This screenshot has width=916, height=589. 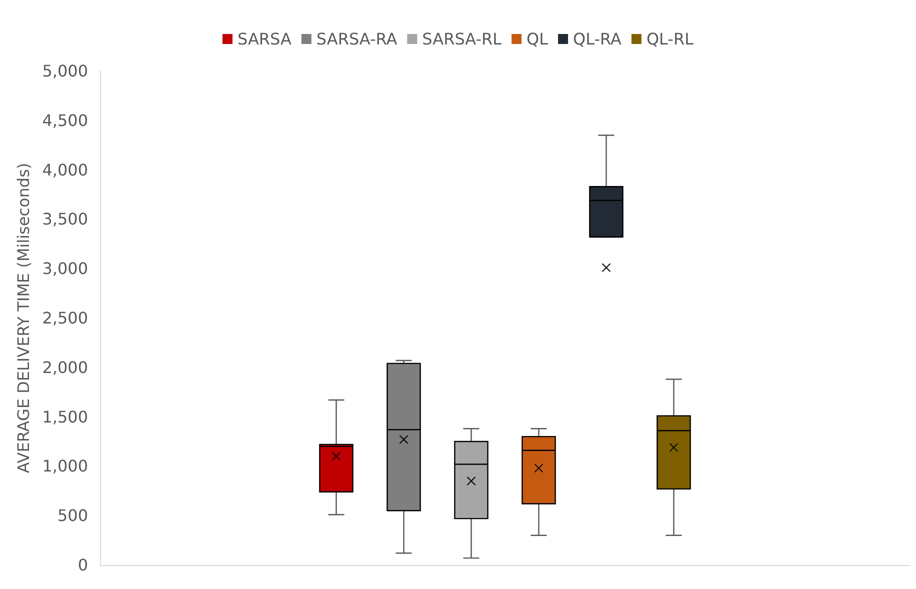 What do you see at coordinates (65, 71) in the screenshot?
I see `y-tick-label: 5,000` at bounding box center [65, 71].